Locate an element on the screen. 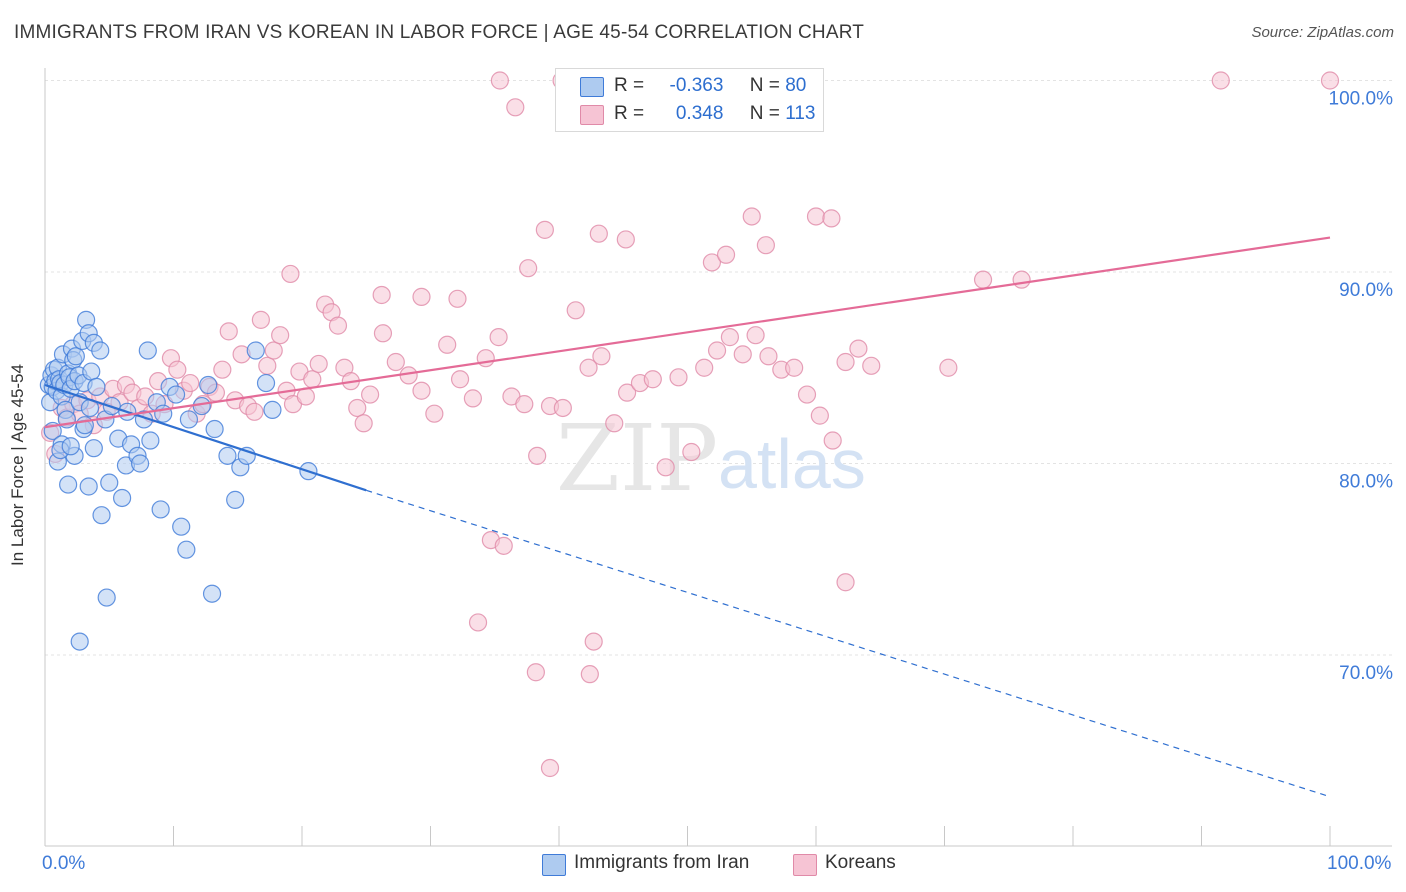 The height and width of the screenshot is (892, 1406). x-tick-label-max: 100.0% is located at coordinates (1359, 863).